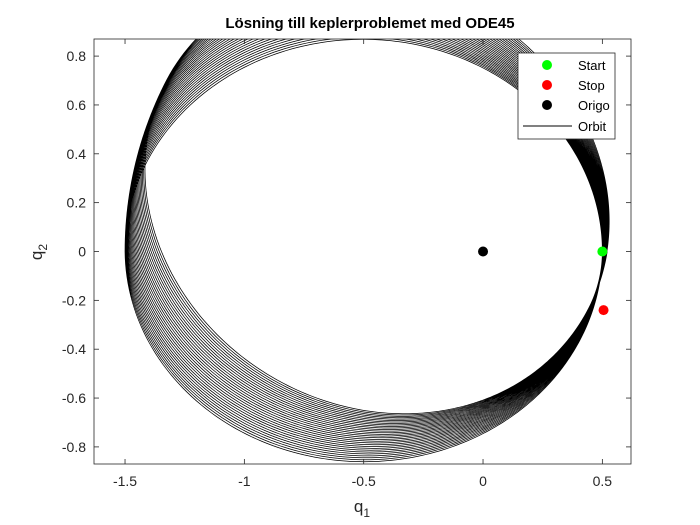 Image resolution: width=700 pixels, height=525 pixels. What do you see at coordinates (591, 85) in the screenshot?
I see `legend-stop-label: Stop` at bounding box center [591, 85].